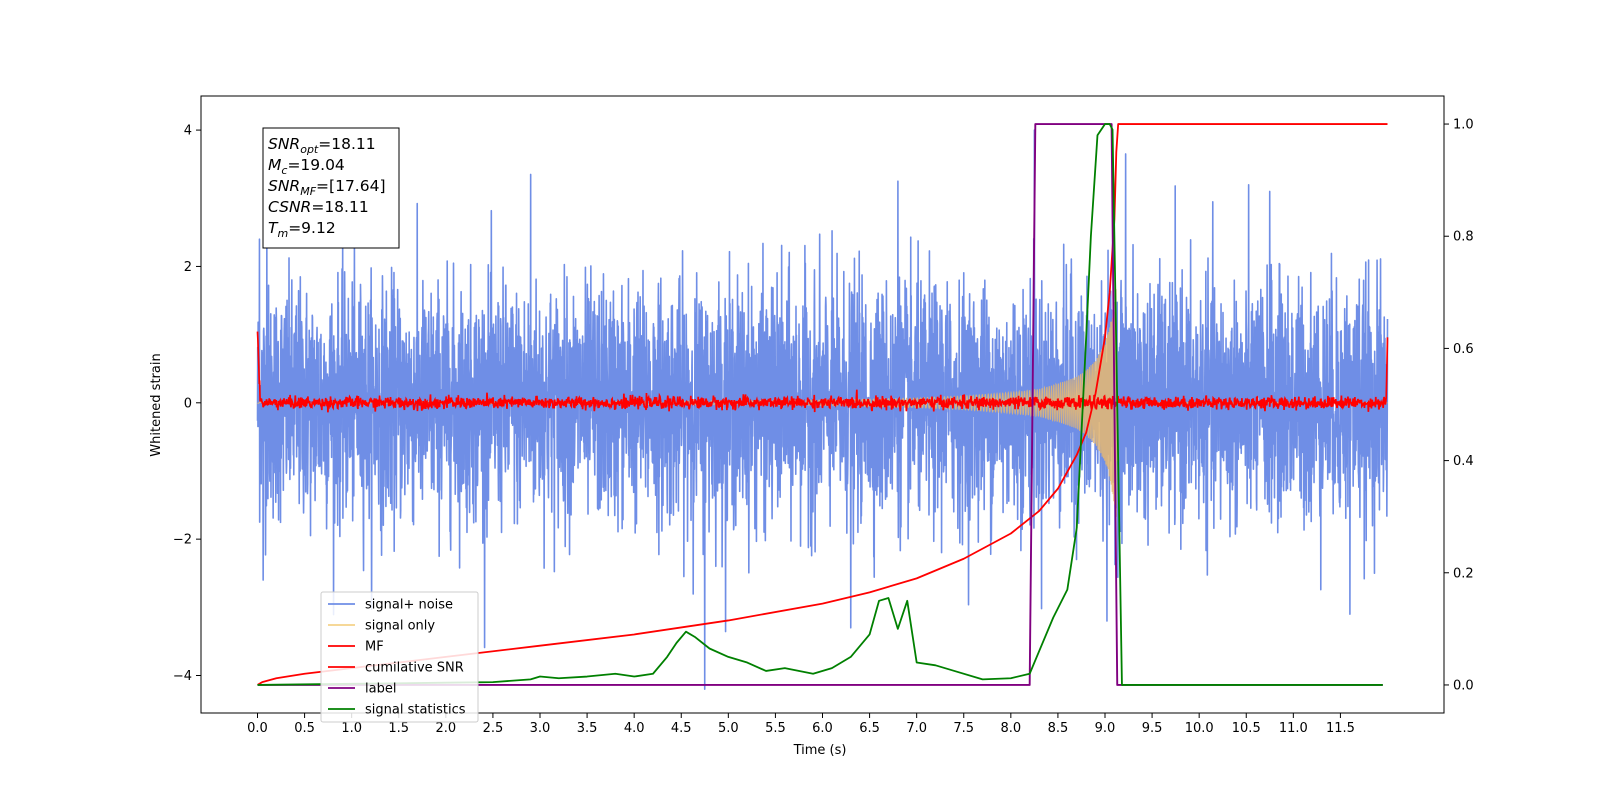  I want to click on y2-tick-label: 0.2, so click(1463, 573).